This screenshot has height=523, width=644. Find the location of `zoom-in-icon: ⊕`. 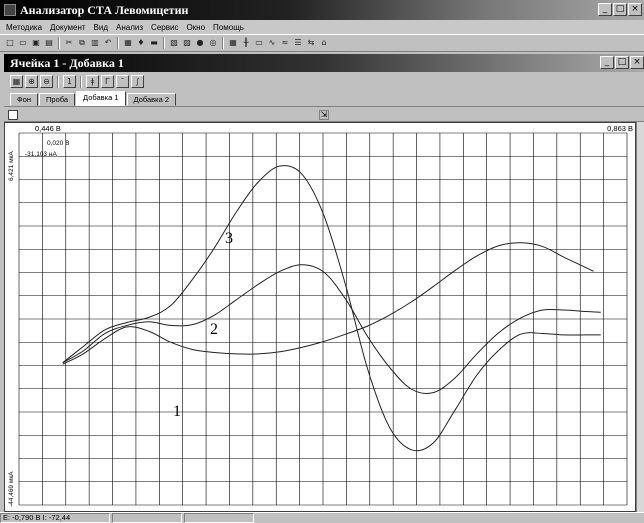

zoom-in-icon: ⊕ is located at coordinates (31, 81).